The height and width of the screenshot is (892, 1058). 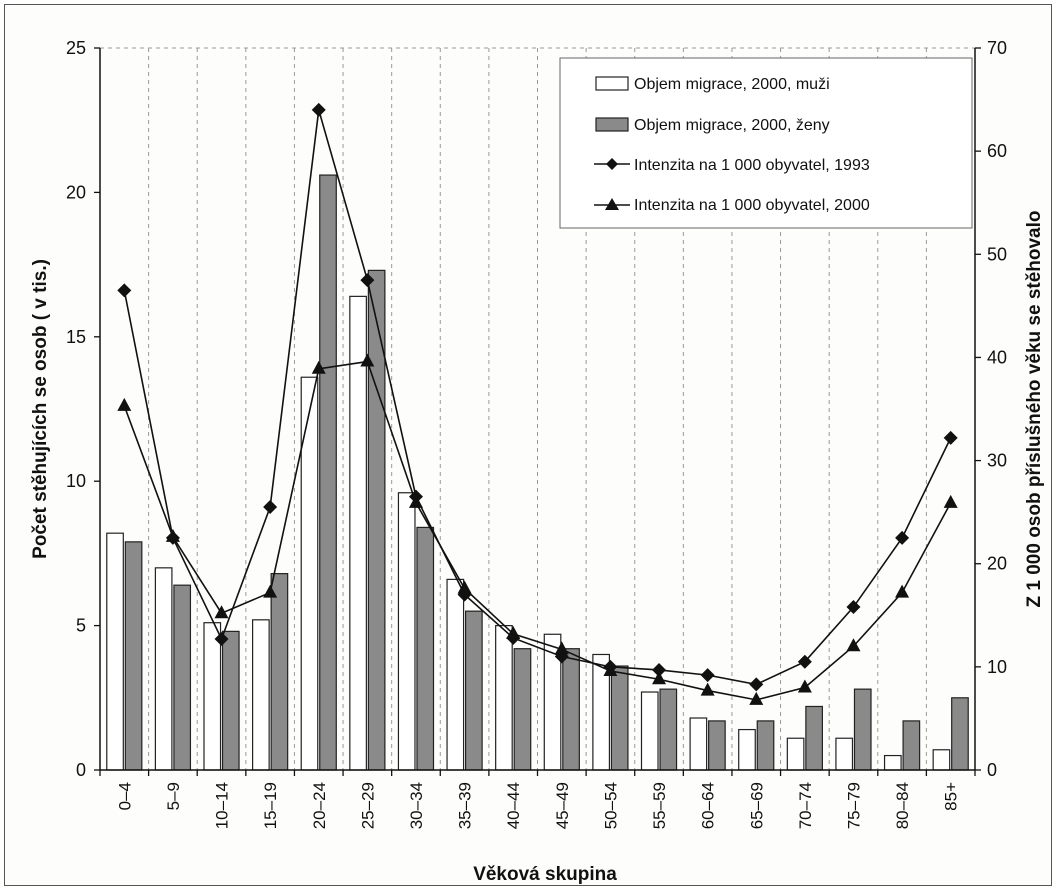 I want to click on x-category-label: 65–69, so click(x=756, y=805).